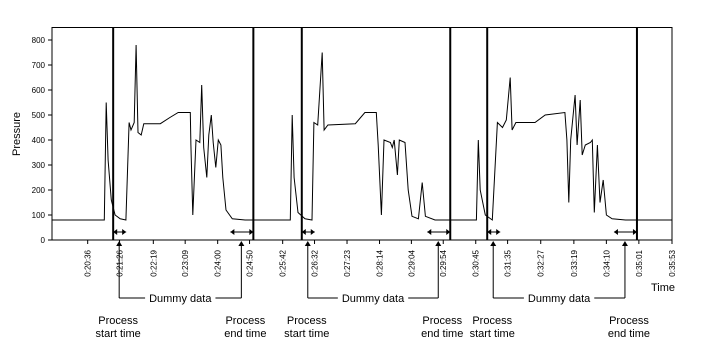 The height and width of the screenshot is (351, 721). I want to click on y-tick-label: 400, so click(39, 140).